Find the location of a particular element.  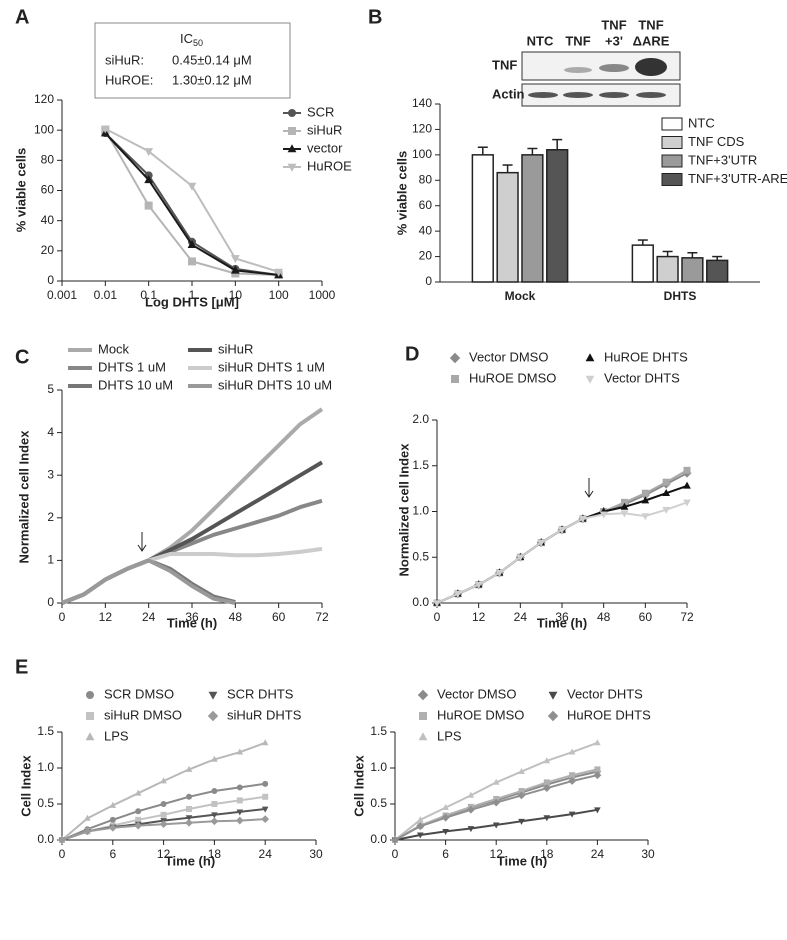

arrow is located at coordinates (589, 488).